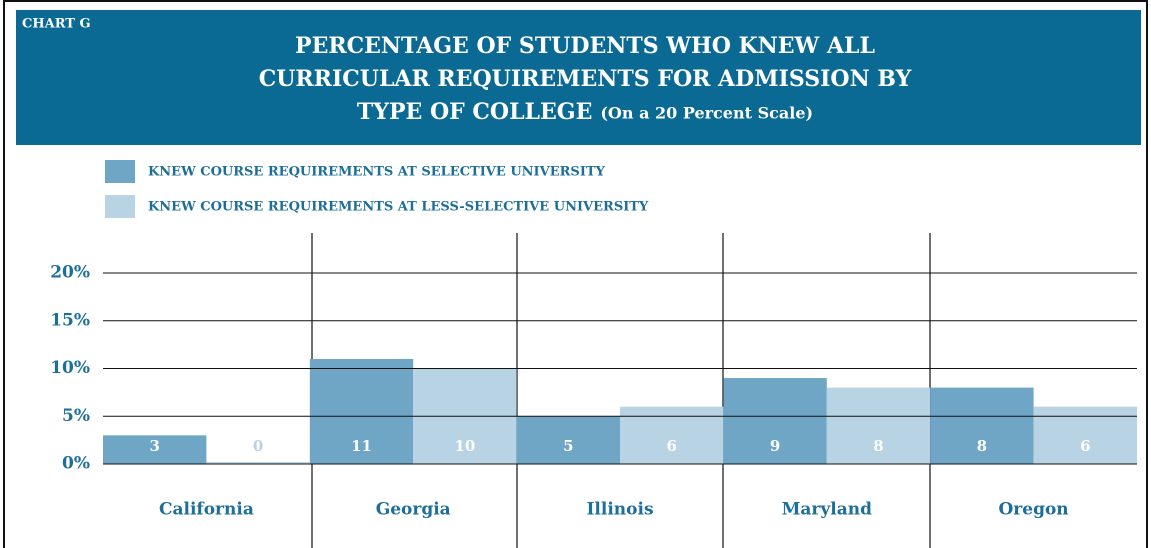 Image resolution: width=1151 pixels, height=548 pixels. What do you see at coordinates (76, 464) in the screenshot?
I see `y-tick-label: 0%` at bounding box center [76, 464].